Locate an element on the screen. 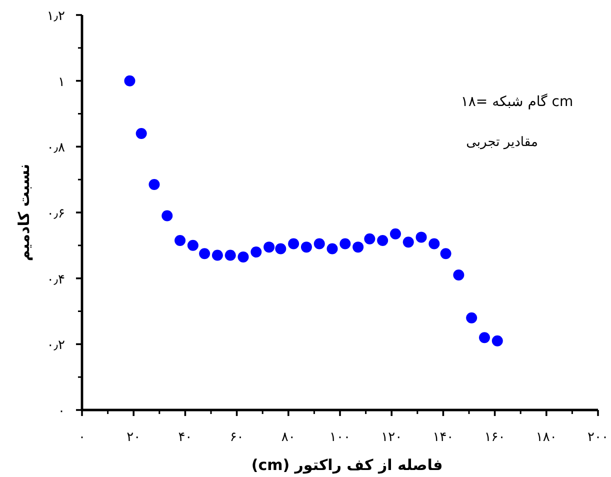  y-tick-label: ۱ is located at coordinates (61, 82).